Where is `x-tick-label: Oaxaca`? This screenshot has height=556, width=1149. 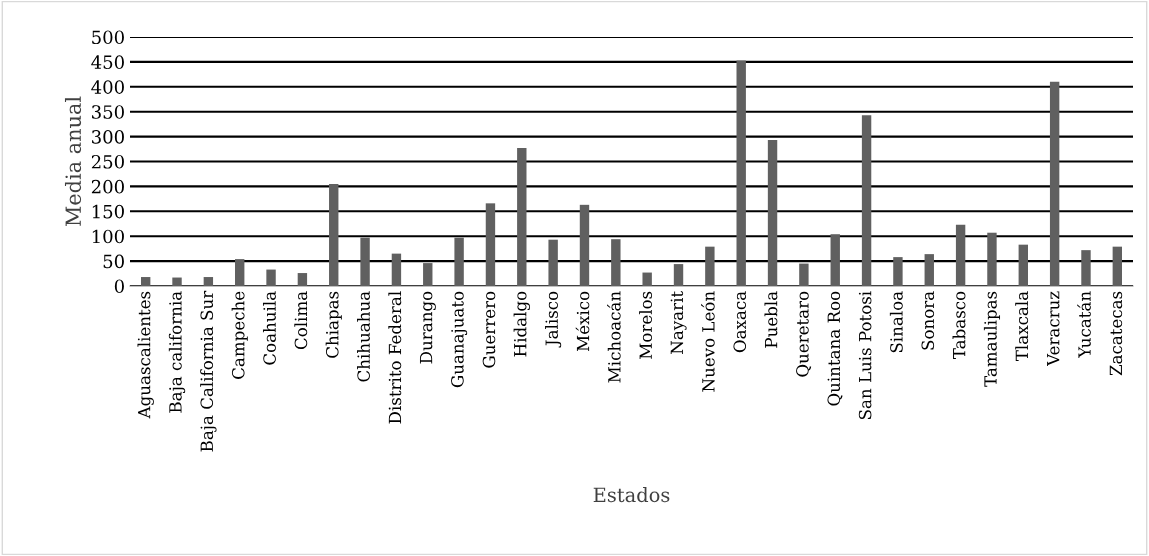
x-tick-label: Oaxaca is located at coordinates (740, 322).